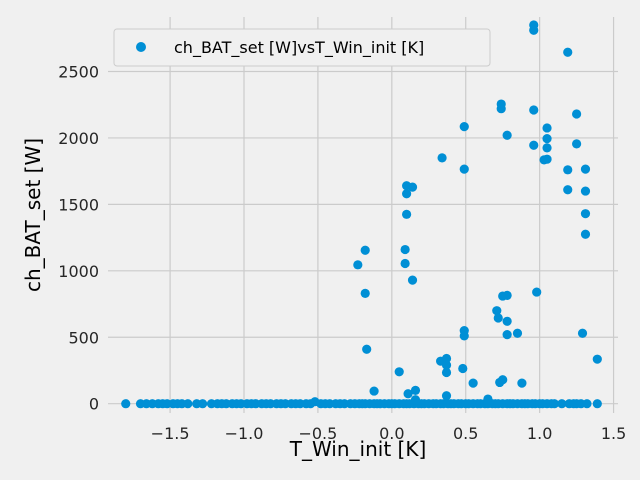 The image size is (640, 480). I want to click on x-tick-labels: −1.5 −1.0 −0.5 0.0 0.5 1.0 1.5, so click(389, 433).